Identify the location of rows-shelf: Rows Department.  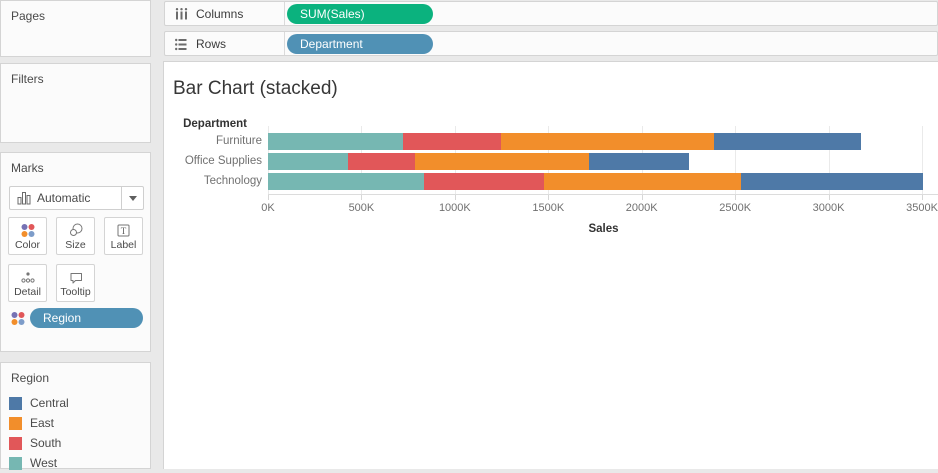
(551, 43).